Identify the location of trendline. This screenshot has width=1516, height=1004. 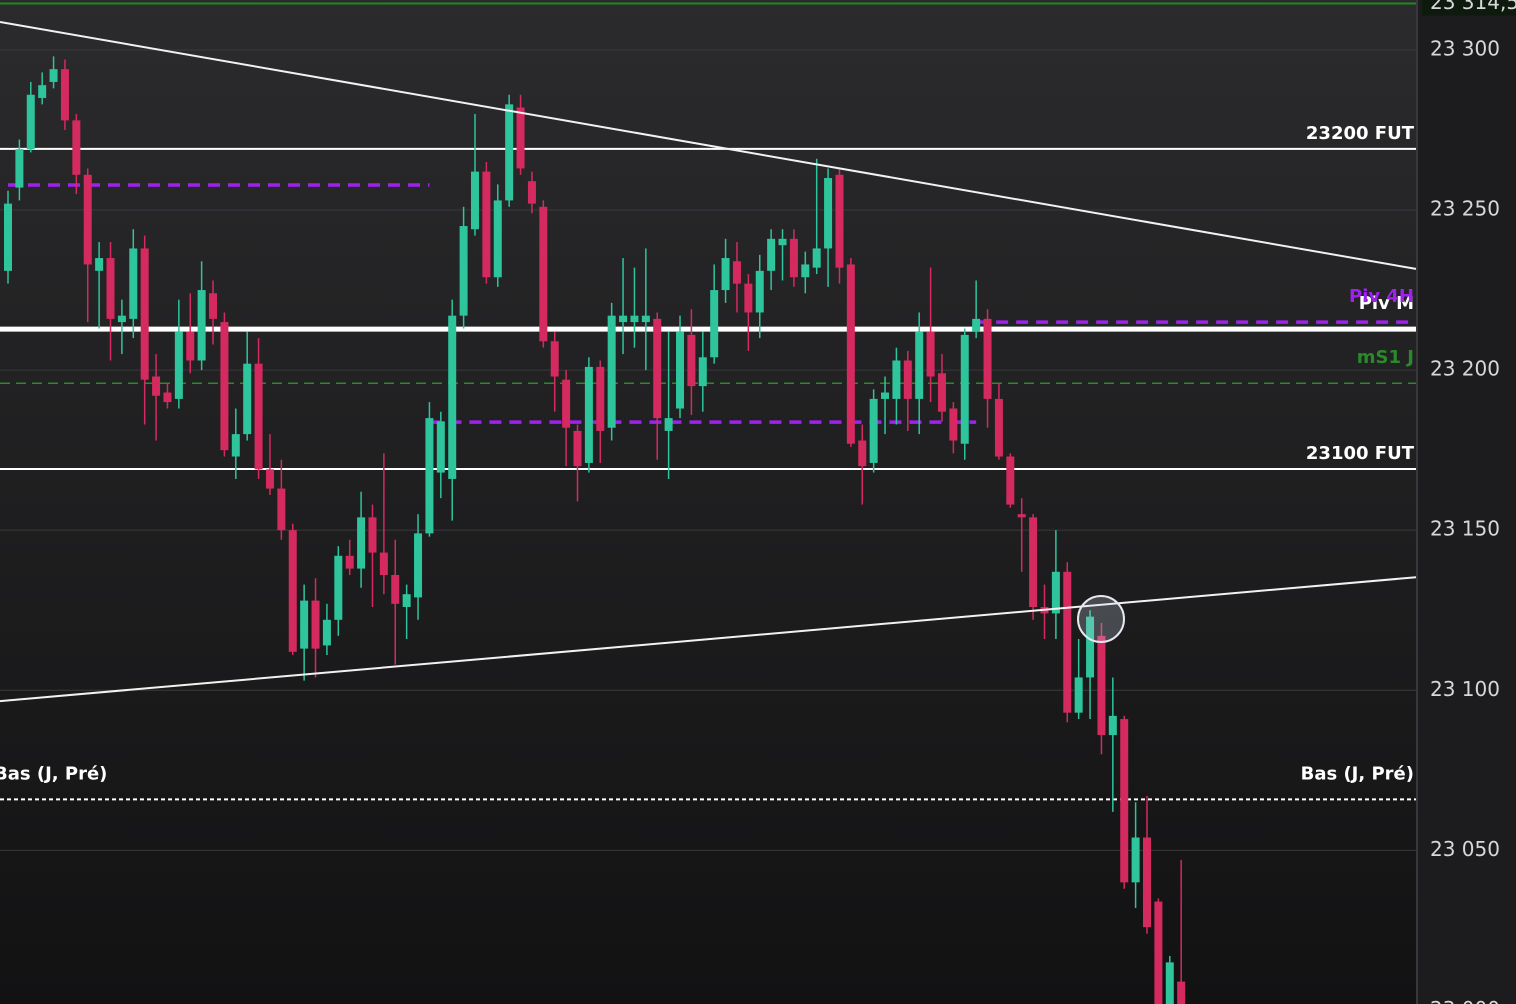
(708, 639).